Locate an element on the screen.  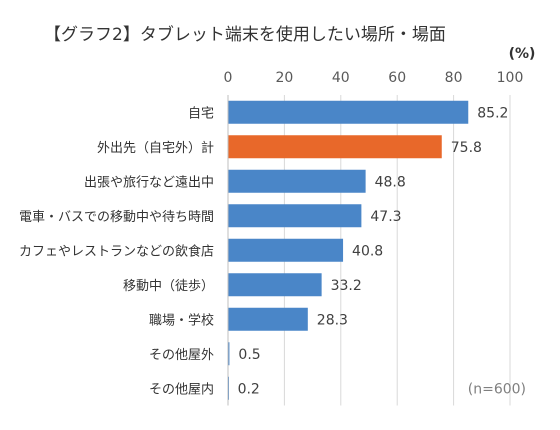
category-label: その他屋外 is located at coordinates (181, 355).